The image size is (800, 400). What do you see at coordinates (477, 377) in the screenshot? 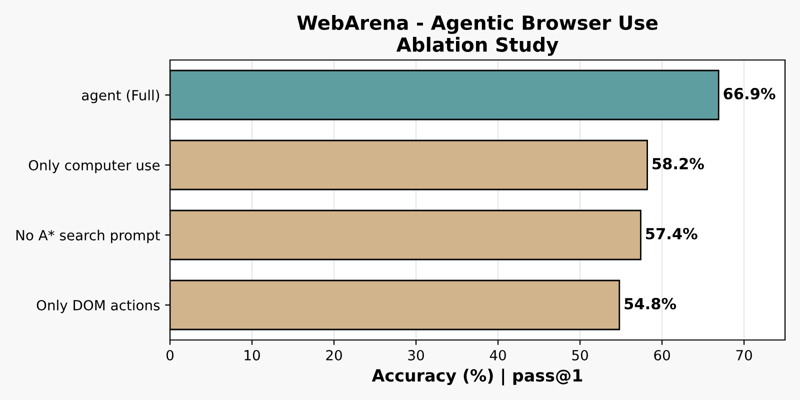
I see `x-axis-title: Accuracy (%) | pass@1` at bounding box center [477, 377].